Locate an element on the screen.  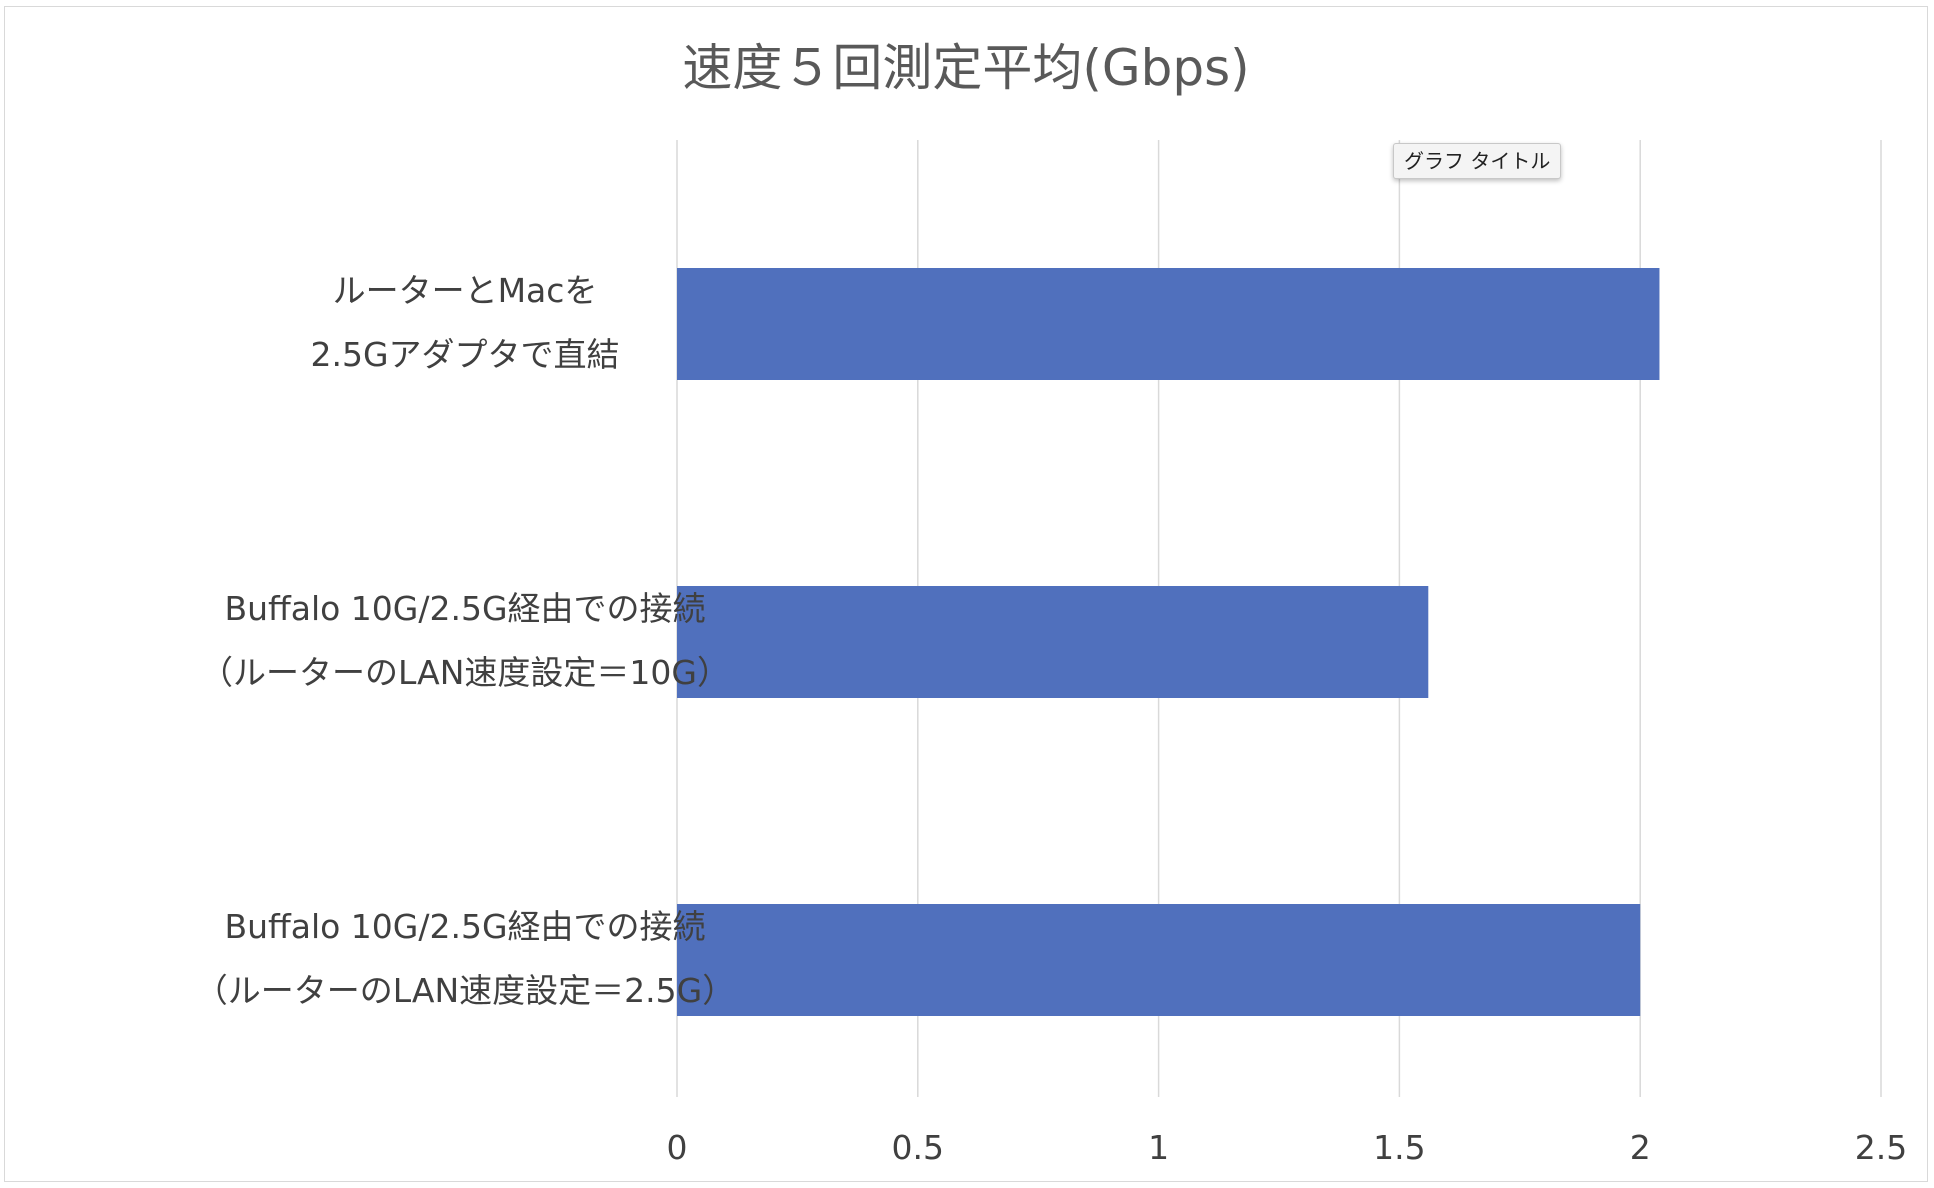
category-label-2-line-1: （ルーターのLAN速度設定＝2.5G） is located at coordinates (465, 990).